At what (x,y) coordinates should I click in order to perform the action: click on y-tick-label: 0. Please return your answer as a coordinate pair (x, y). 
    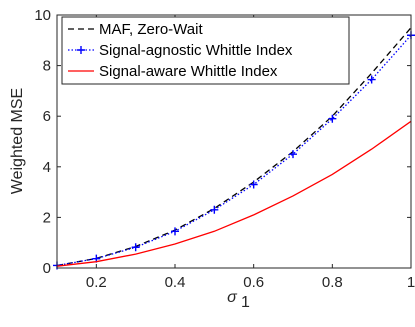
    Looking at the image, I should click on (47, 268).